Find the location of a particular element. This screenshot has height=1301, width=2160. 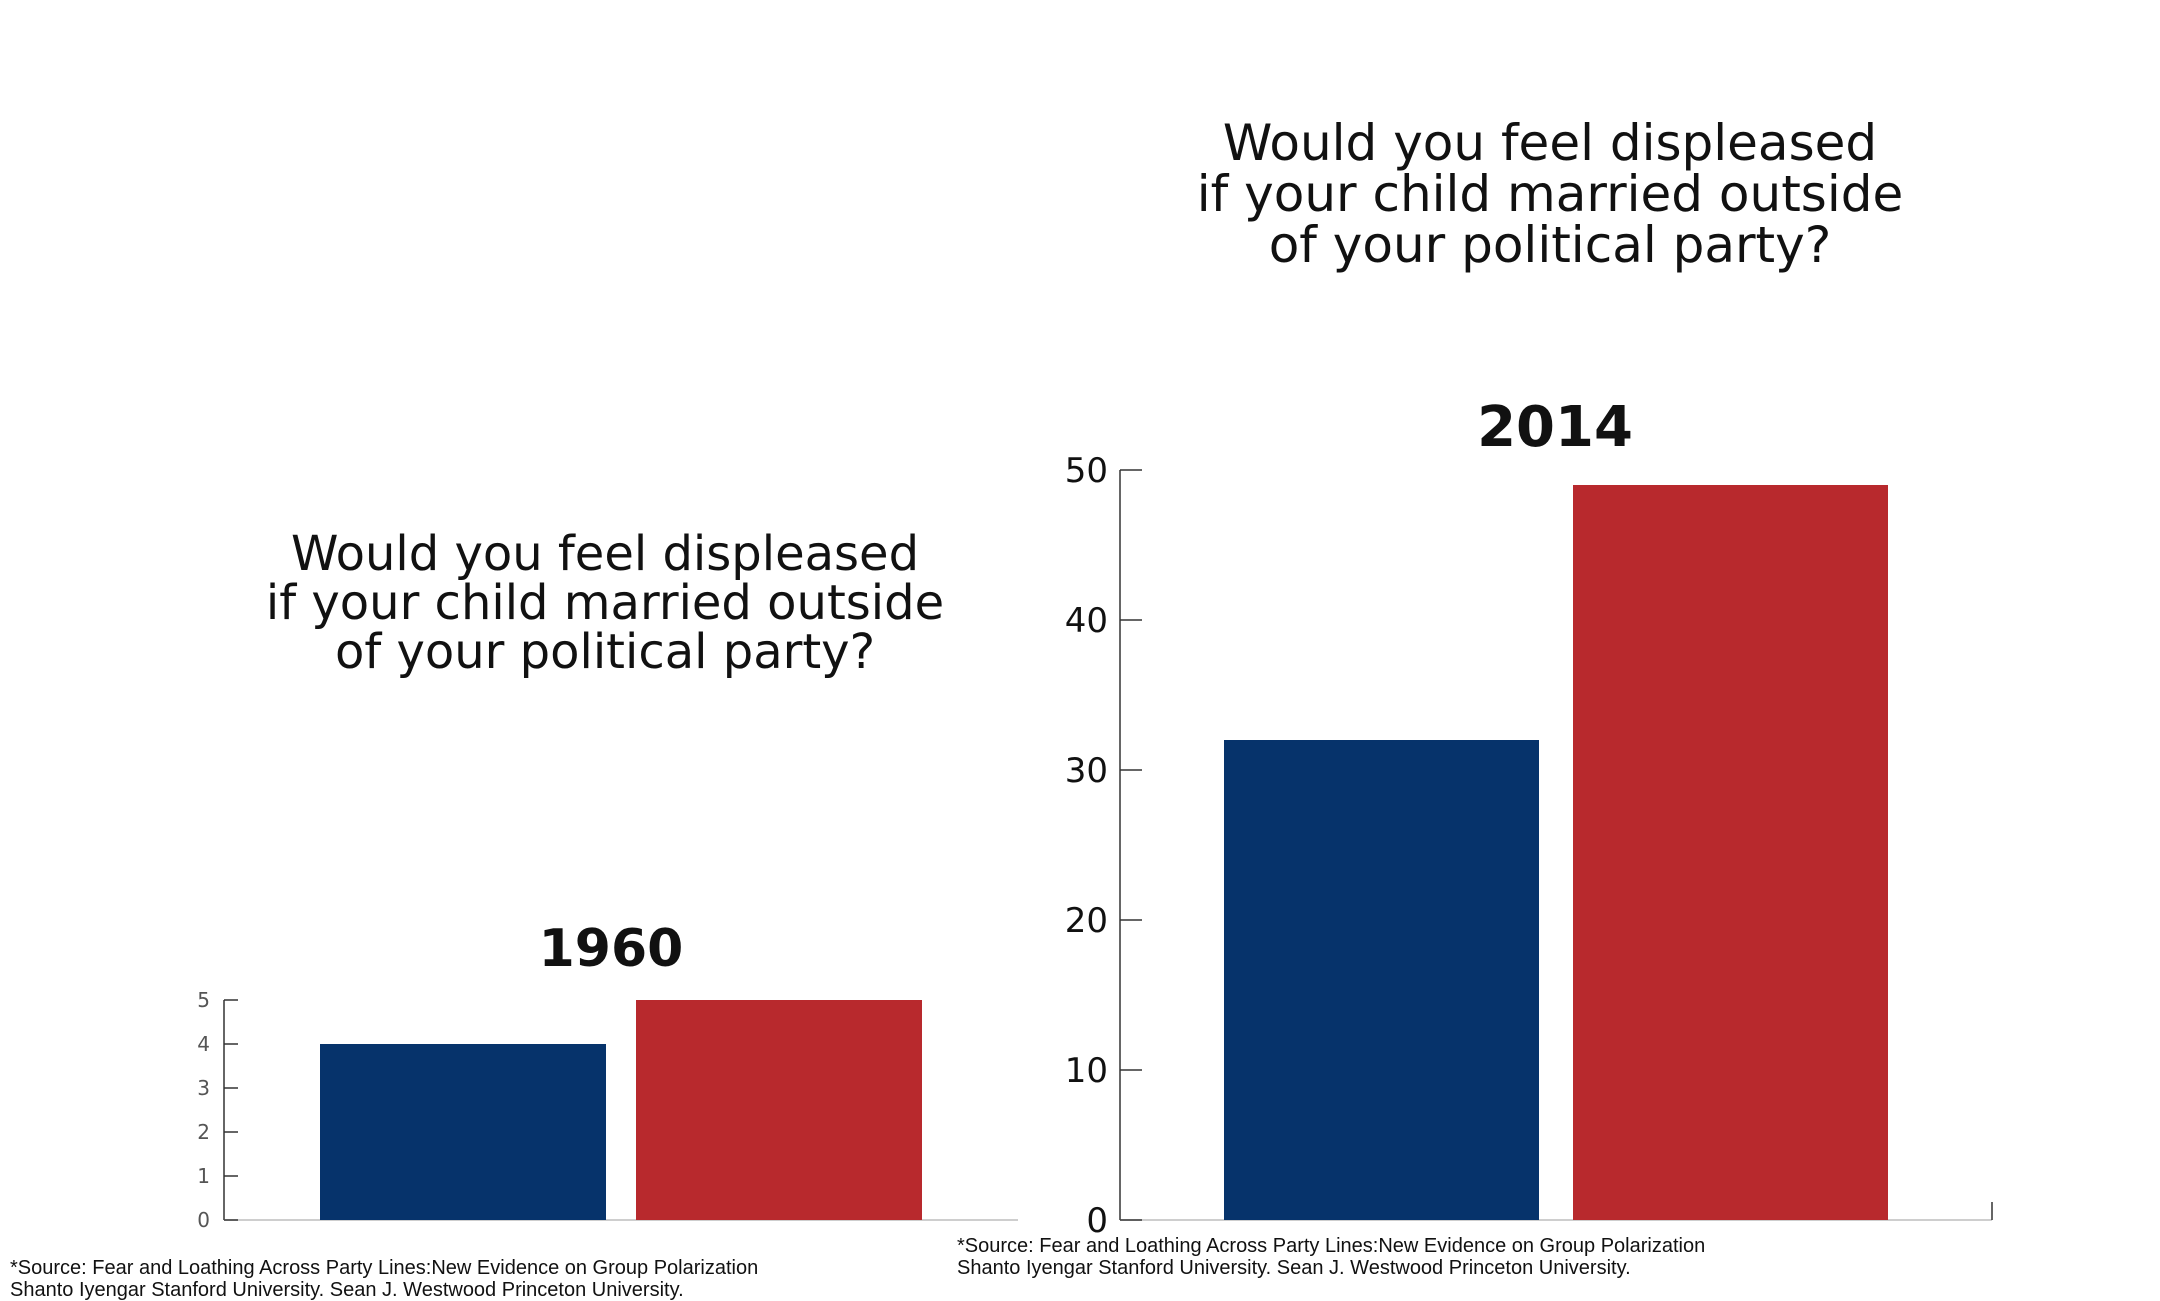

chart-2014-y-tick-label-5: 50 is located at coordinates (1086, 471).